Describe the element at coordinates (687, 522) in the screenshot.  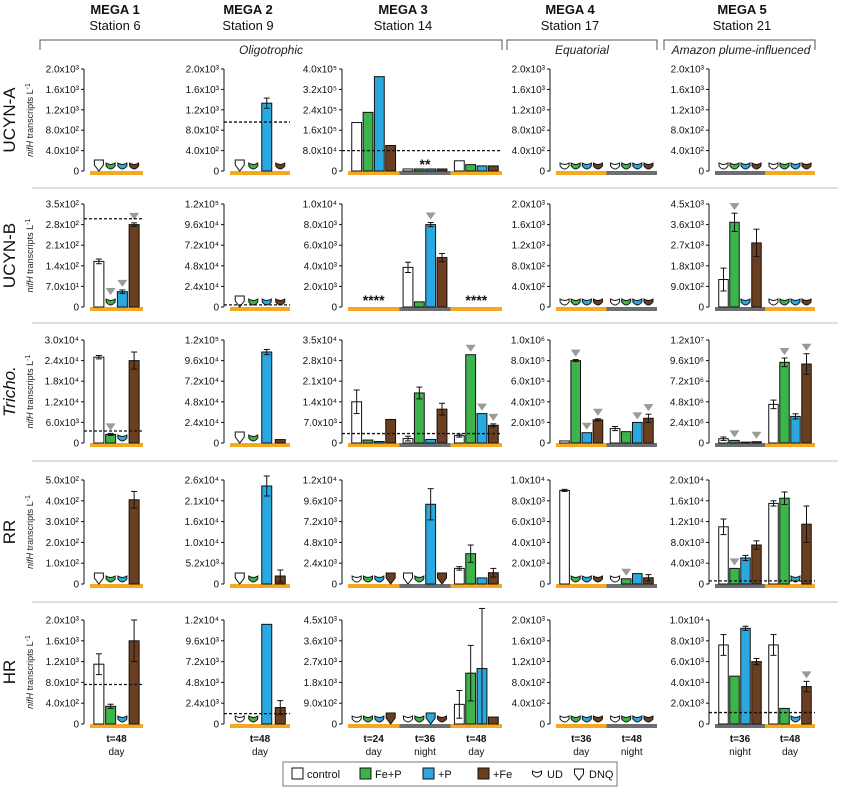
I see `y-tick-label: 1.2x10⁴` at that location.